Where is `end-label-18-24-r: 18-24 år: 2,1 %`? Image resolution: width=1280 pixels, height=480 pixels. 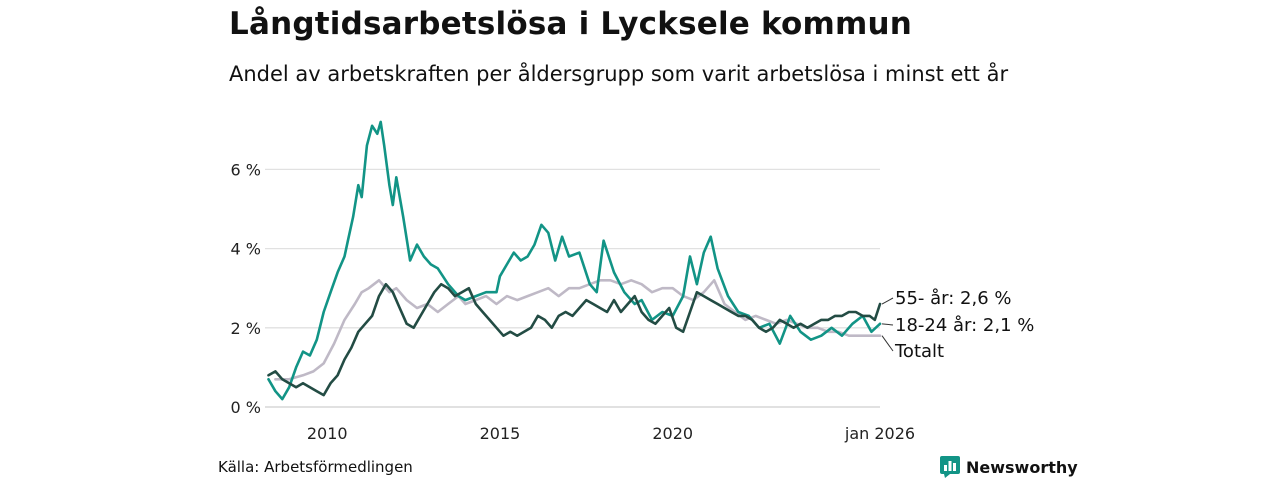
end-label-18-24-r: 18-24 år: 2,1 % is located at coordinates (964, 325).